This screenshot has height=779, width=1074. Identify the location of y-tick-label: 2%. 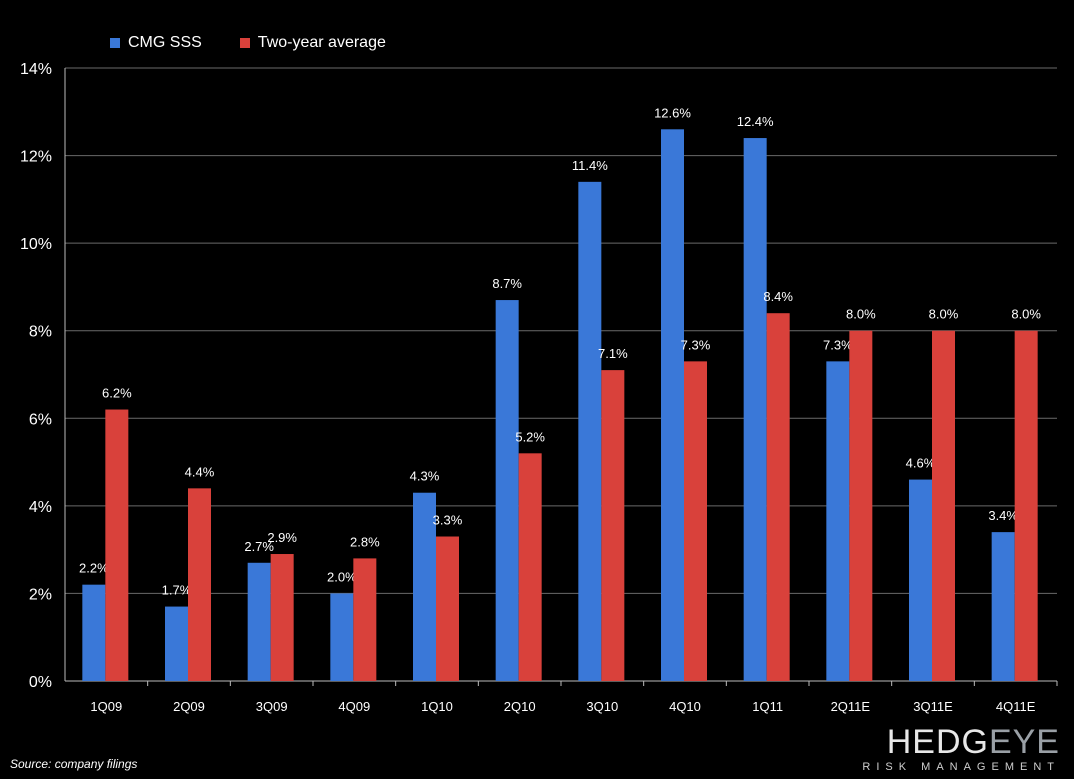
(40, 594).